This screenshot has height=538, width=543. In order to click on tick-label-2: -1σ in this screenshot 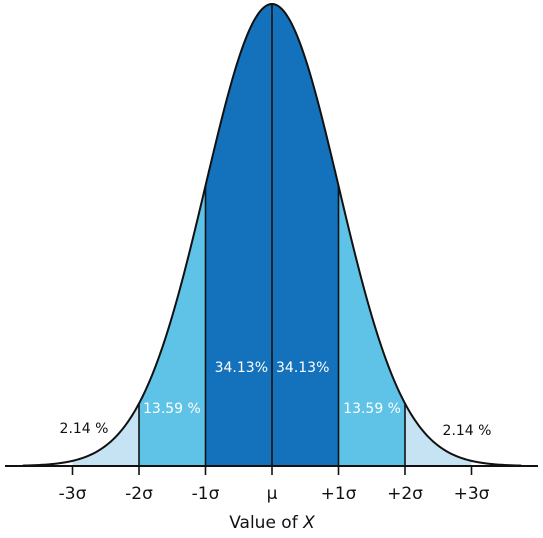, I will do `click(206, 494)`.